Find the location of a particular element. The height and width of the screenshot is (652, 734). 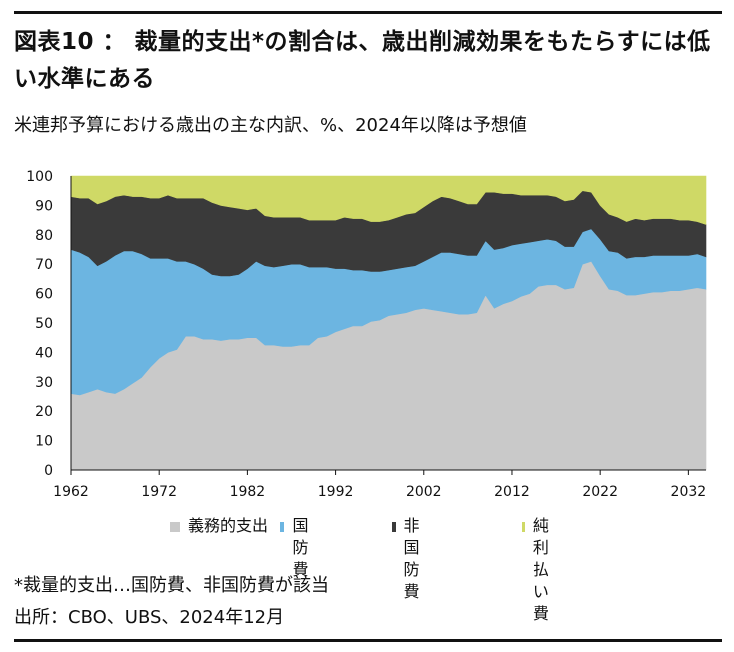

x-tick-label: 2022 is located at coordinates (600, 492).